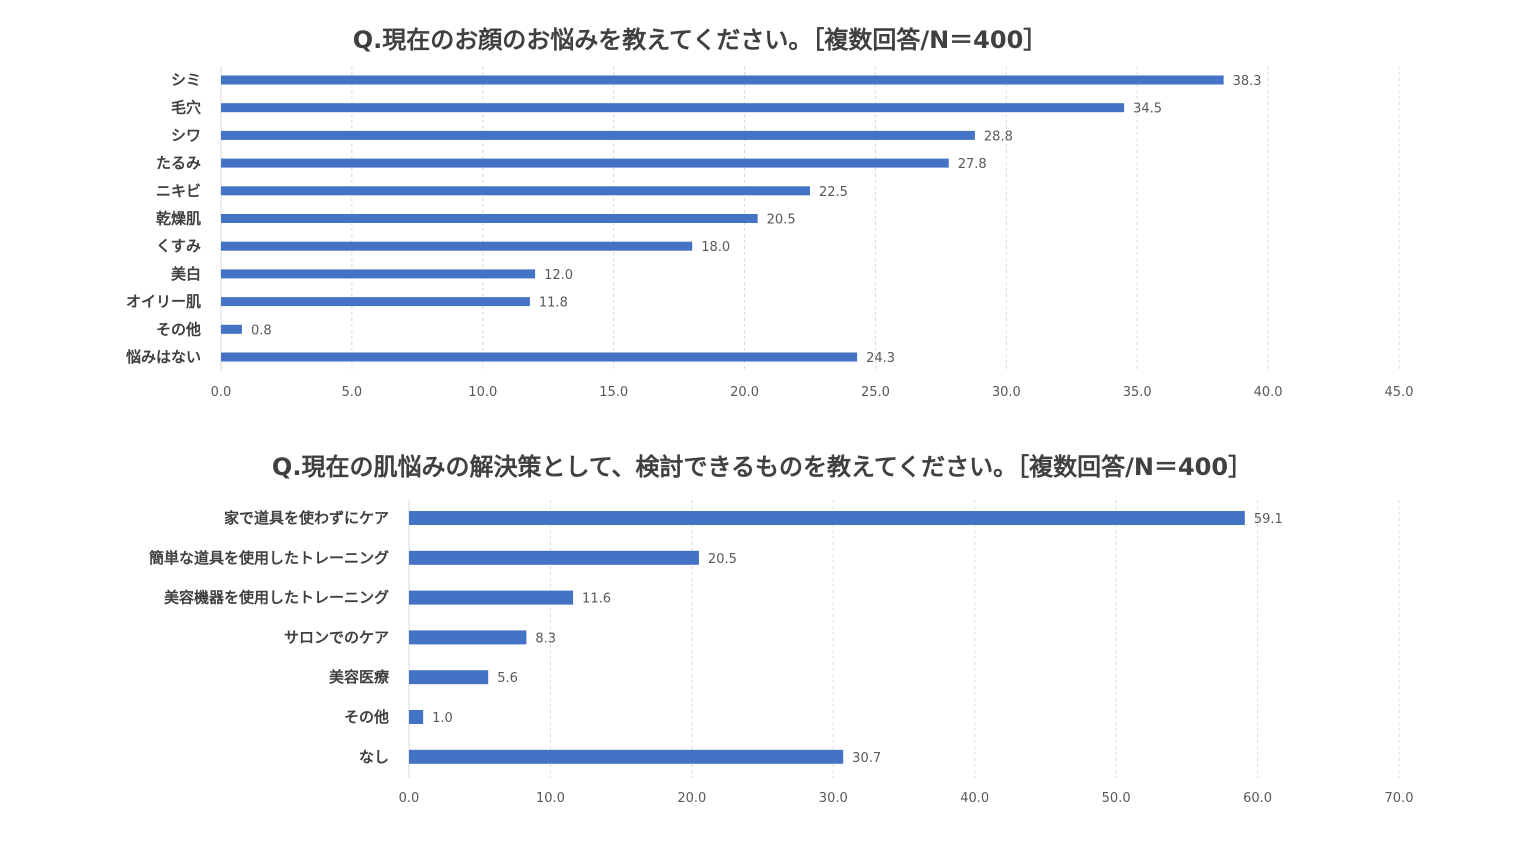 This screenshot has width=1540, height=866. I want to click on category-label: 美容医療, so click(359, 677).